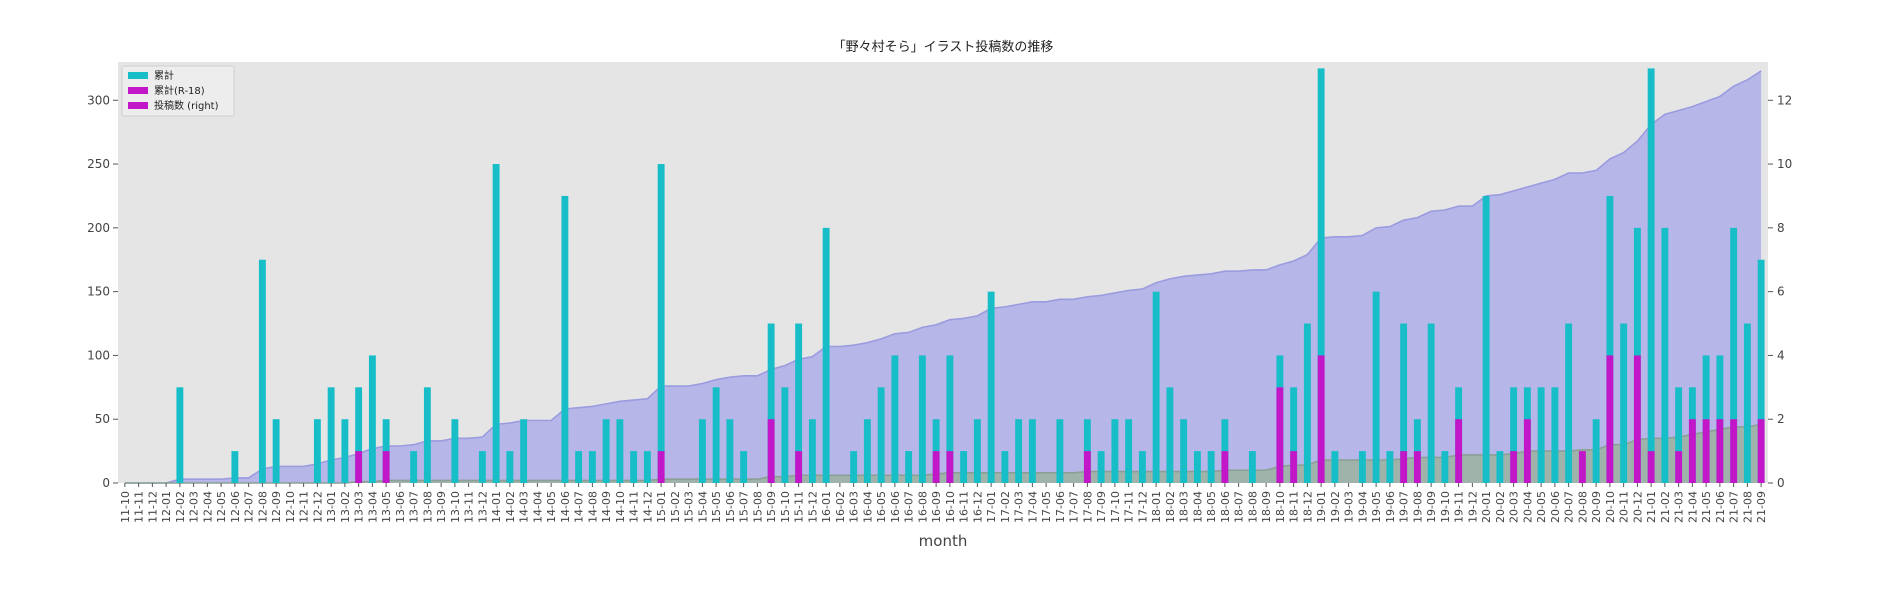 This screenshot has width=1900, height=600. What do you see at coordinates (194, 507) in the screenshot?
I see `x-tick-label: 12-03` at bounding box center [194, 507].